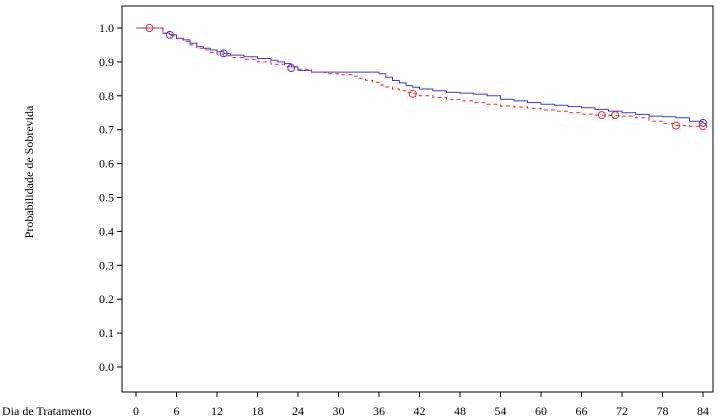  What do you see at coordinates (106, 231) in the screenshot?
I see `y-tick-label: 0.4` at bounding box center [106, 231].